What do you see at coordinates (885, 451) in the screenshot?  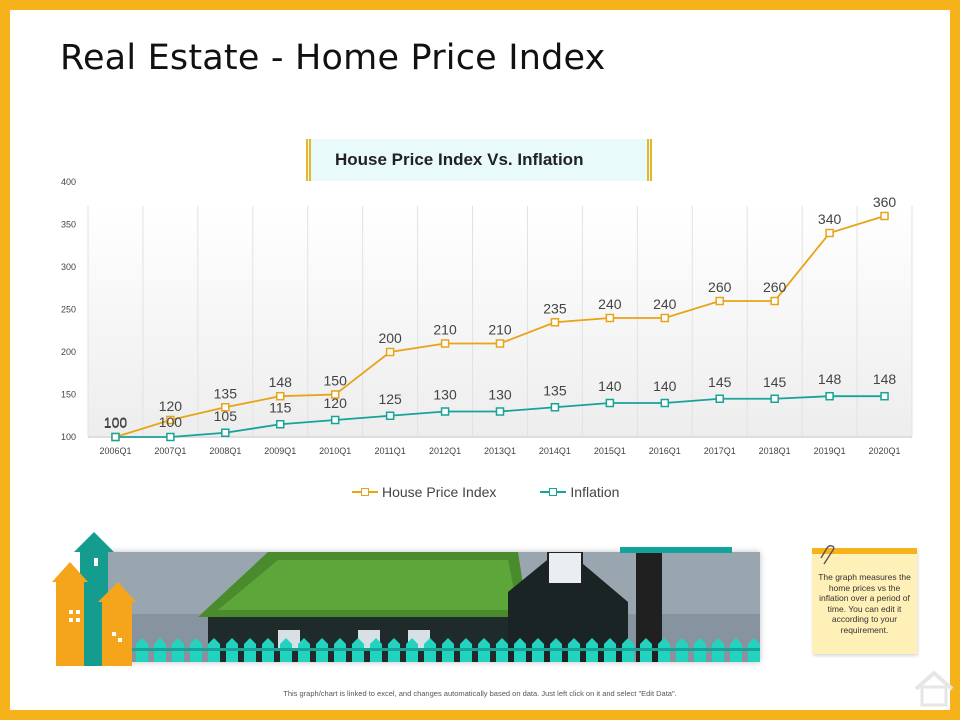 I see `x-tick-label: 2020Q1` at bounding box center [885, 451].